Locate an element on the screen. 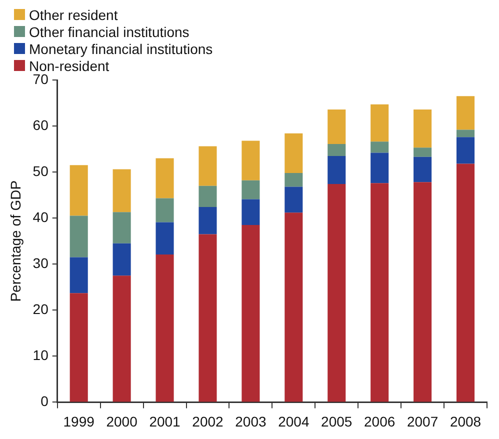  legend-label: Non-resident is located at coordinates (69, 66).